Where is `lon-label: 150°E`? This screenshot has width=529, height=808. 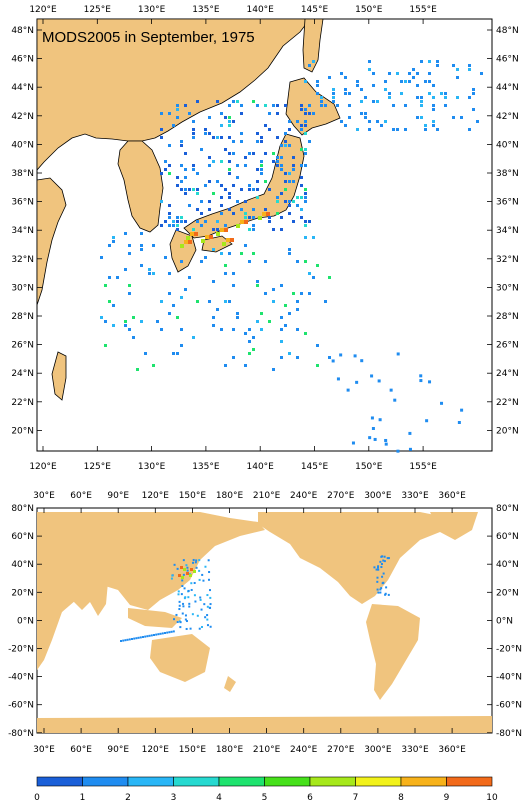
lon-label: 150°E is located at coordinates (193, 496).